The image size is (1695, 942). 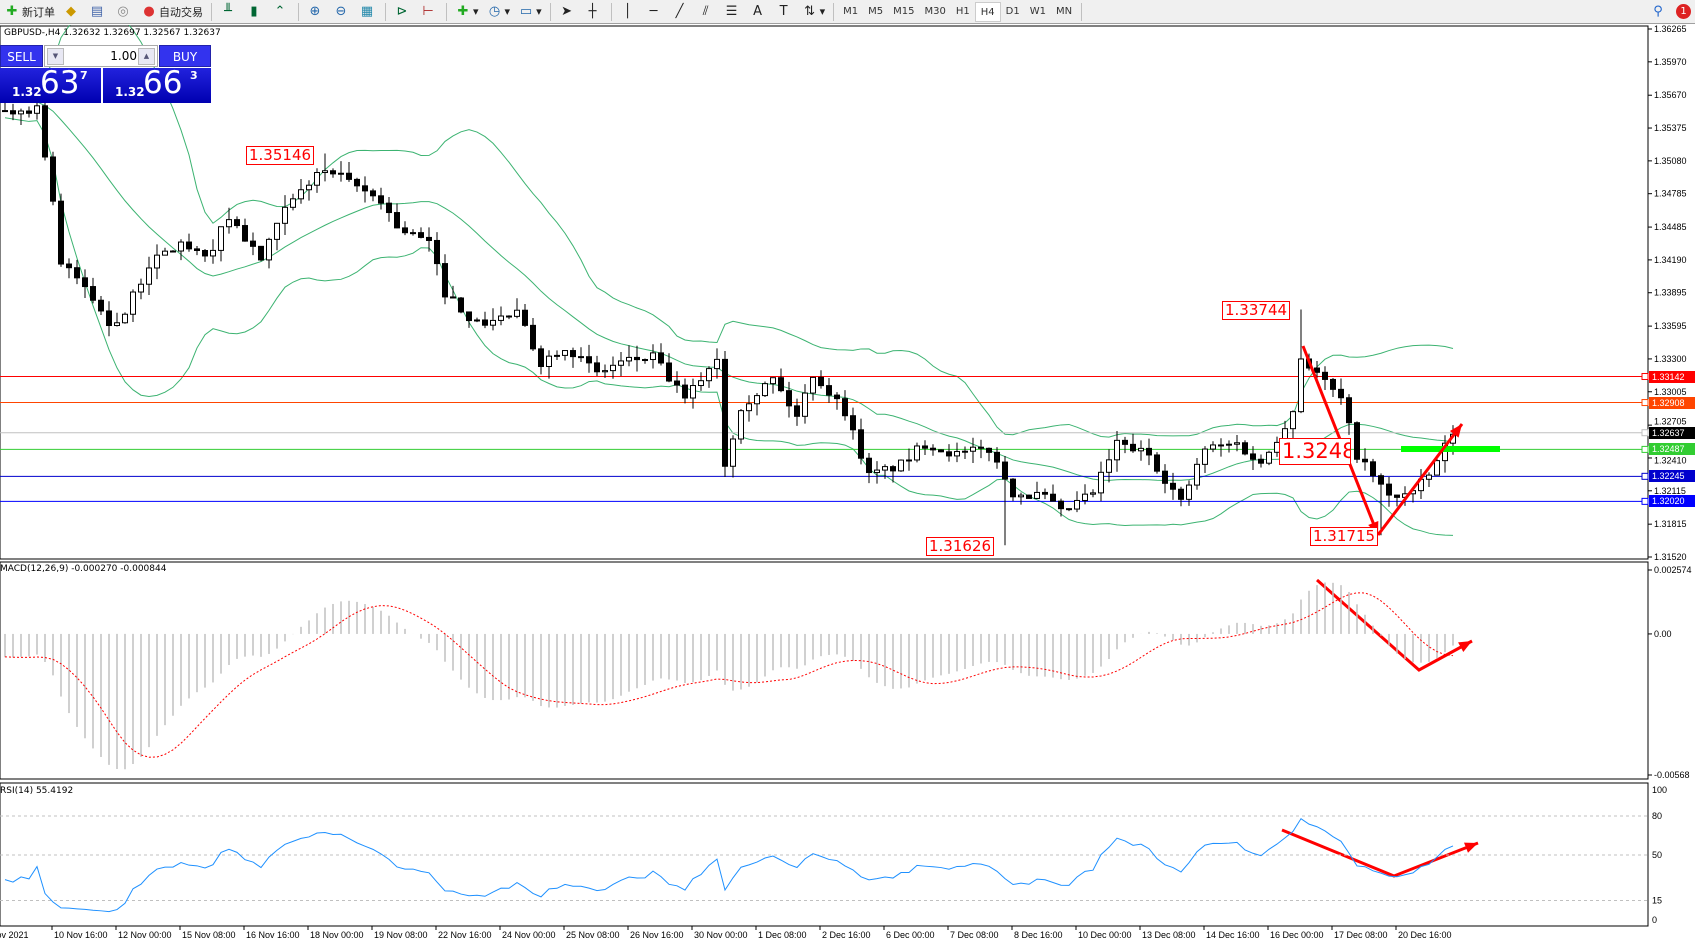 I want to click on fibonacci-button: ☰, so click(x=733, y=12).